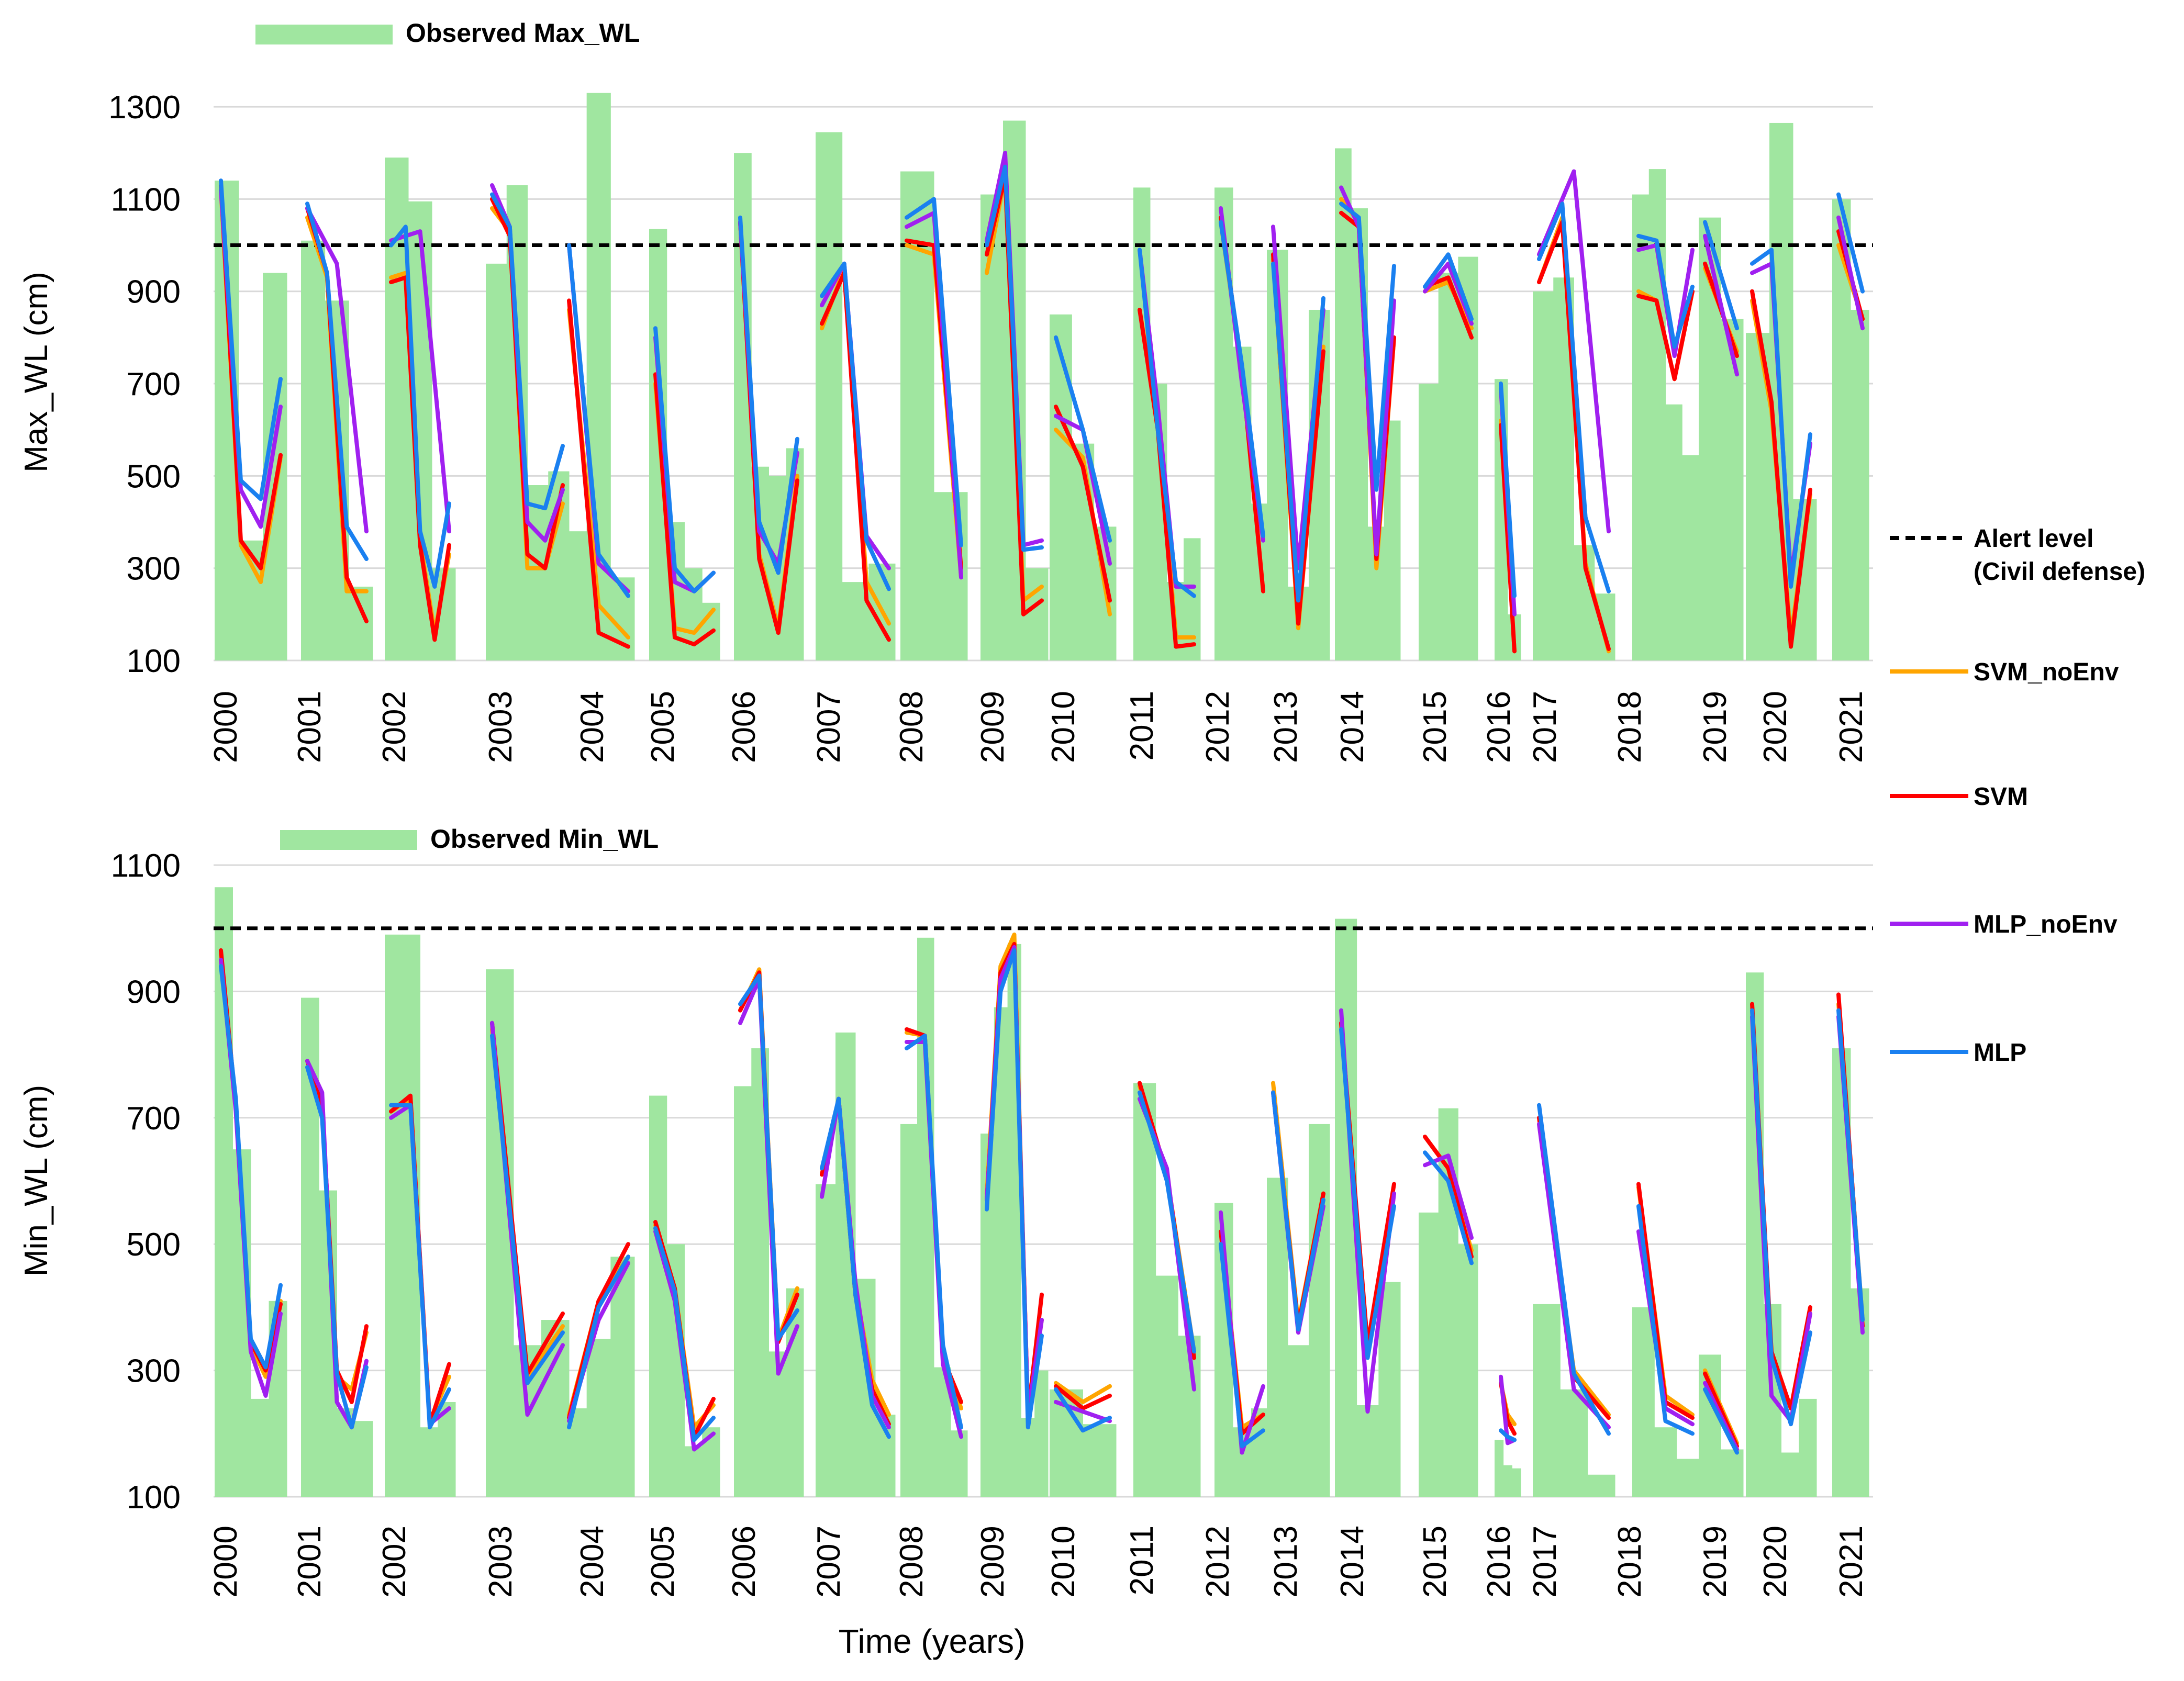  I want to click on line-mlp-max-2008, so click(934, 372).